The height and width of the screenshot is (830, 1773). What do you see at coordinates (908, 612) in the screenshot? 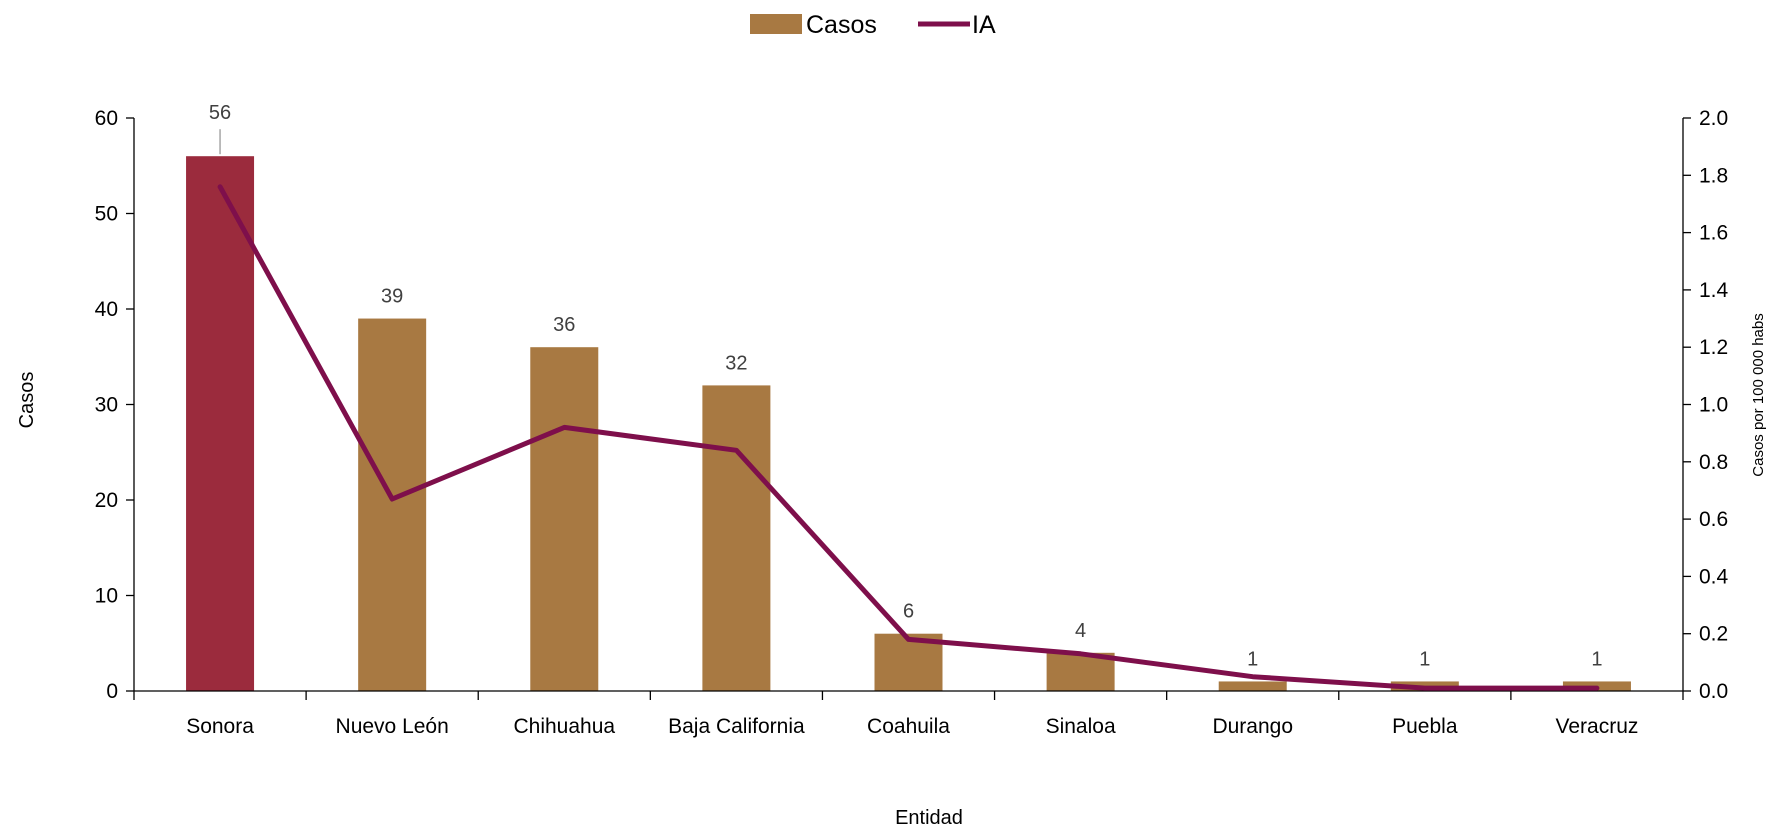
I see `data-label-4: 6` at bounding box center [908, 612].